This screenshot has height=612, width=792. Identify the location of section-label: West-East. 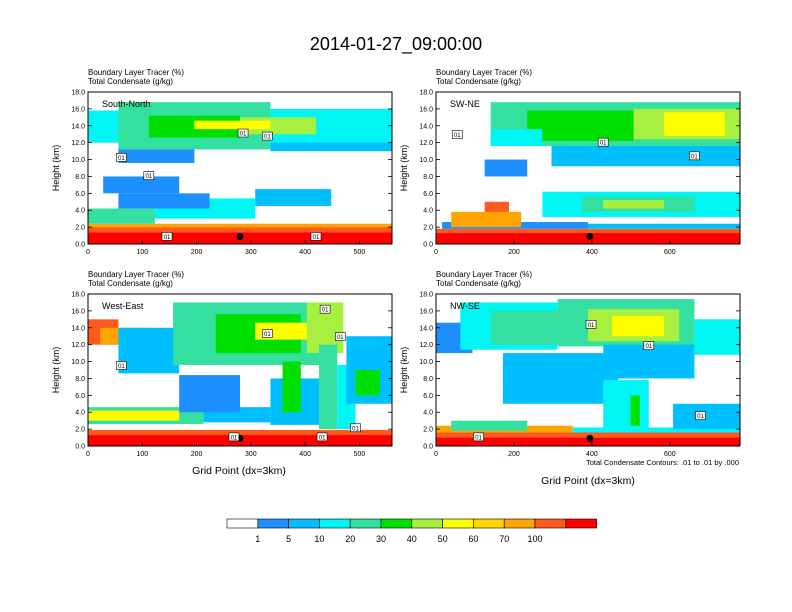
(123, 306).